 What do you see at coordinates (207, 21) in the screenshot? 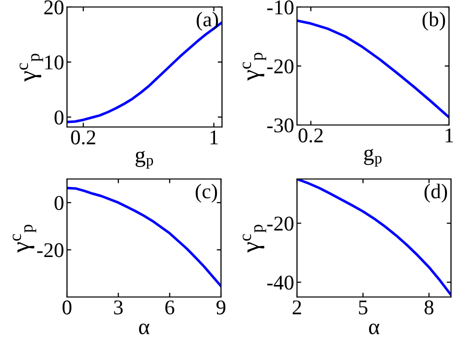
I see `annotation: (a)` at bounding box center [207, 21].